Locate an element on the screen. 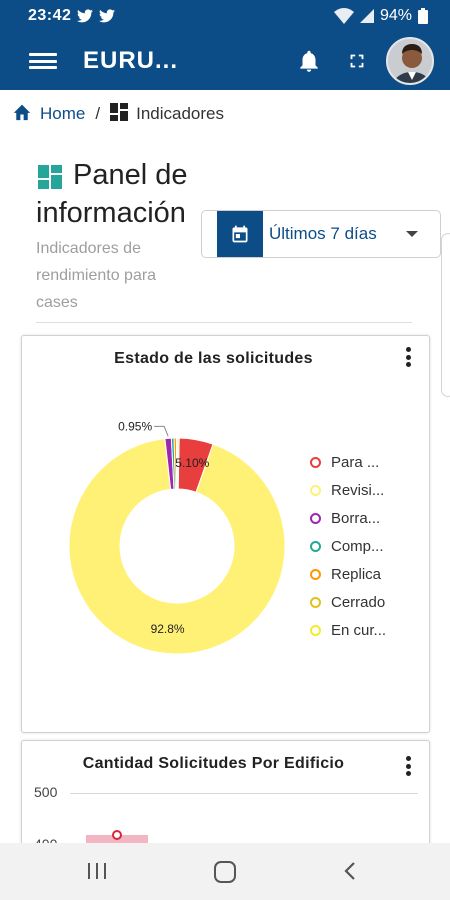 This screenshot has height=900, width=450. back-icon is located at coordinates (350, 871).